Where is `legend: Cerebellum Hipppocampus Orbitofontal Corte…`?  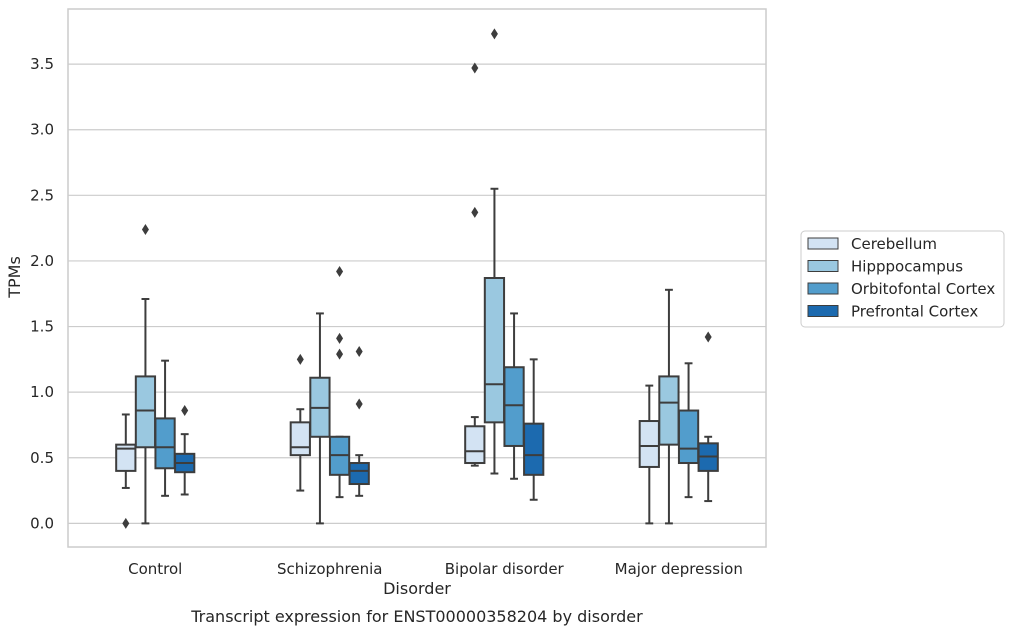 legend: Cerebellum Hipppocampus Orbitofontal Corte… is located at coordinates (902, 279).